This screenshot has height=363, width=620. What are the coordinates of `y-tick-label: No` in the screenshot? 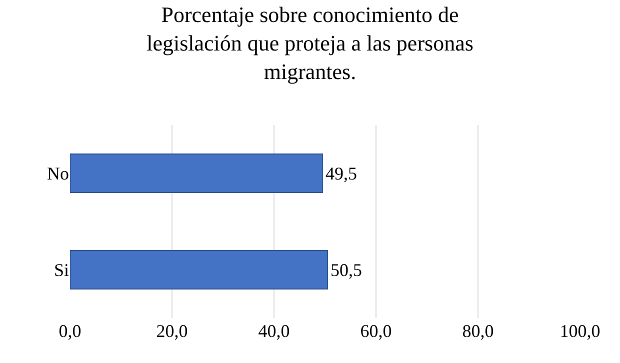 It's located at (58, 174).